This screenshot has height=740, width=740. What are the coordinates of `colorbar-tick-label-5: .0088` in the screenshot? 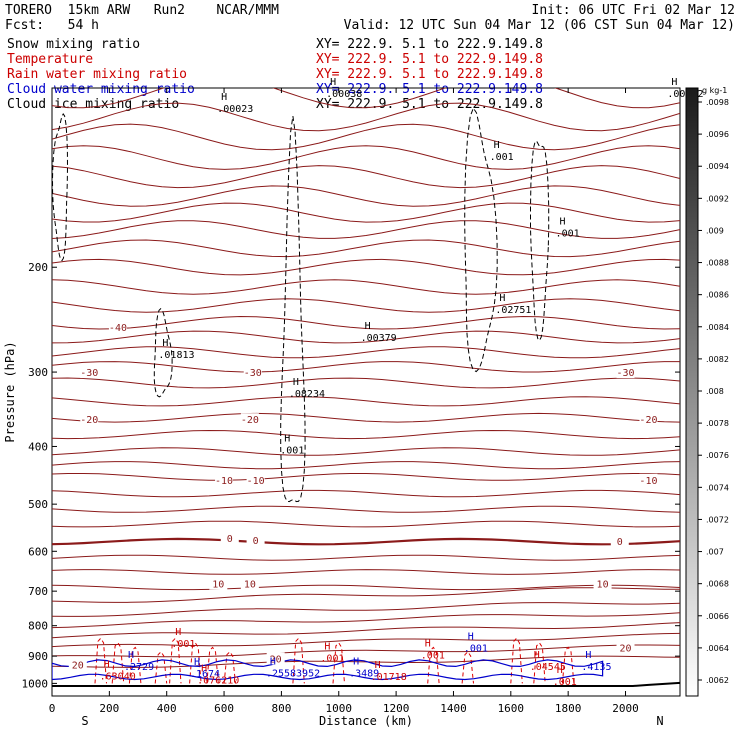 It's located at (717, 263).